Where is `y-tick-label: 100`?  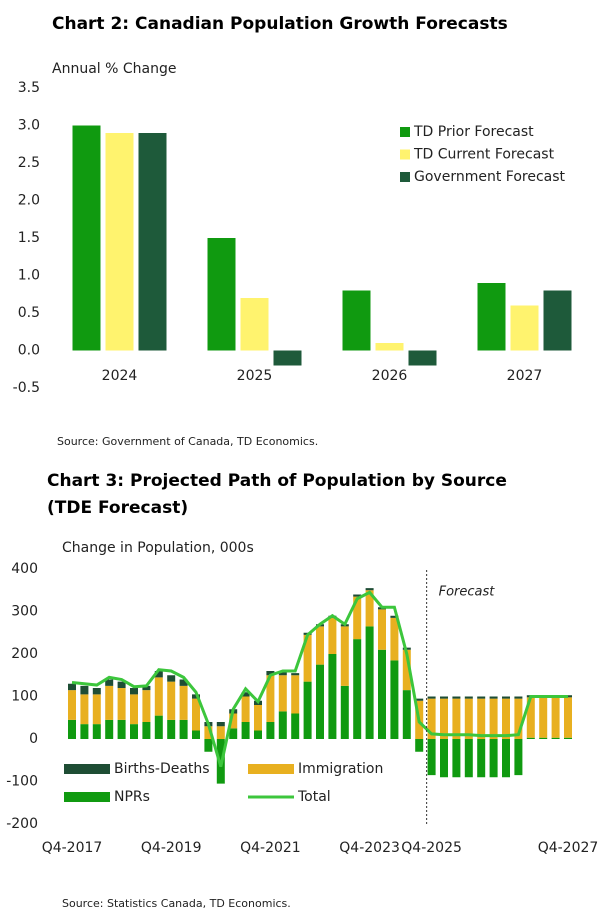 y-tick-label: 100 is located at coordinates (24, 697).